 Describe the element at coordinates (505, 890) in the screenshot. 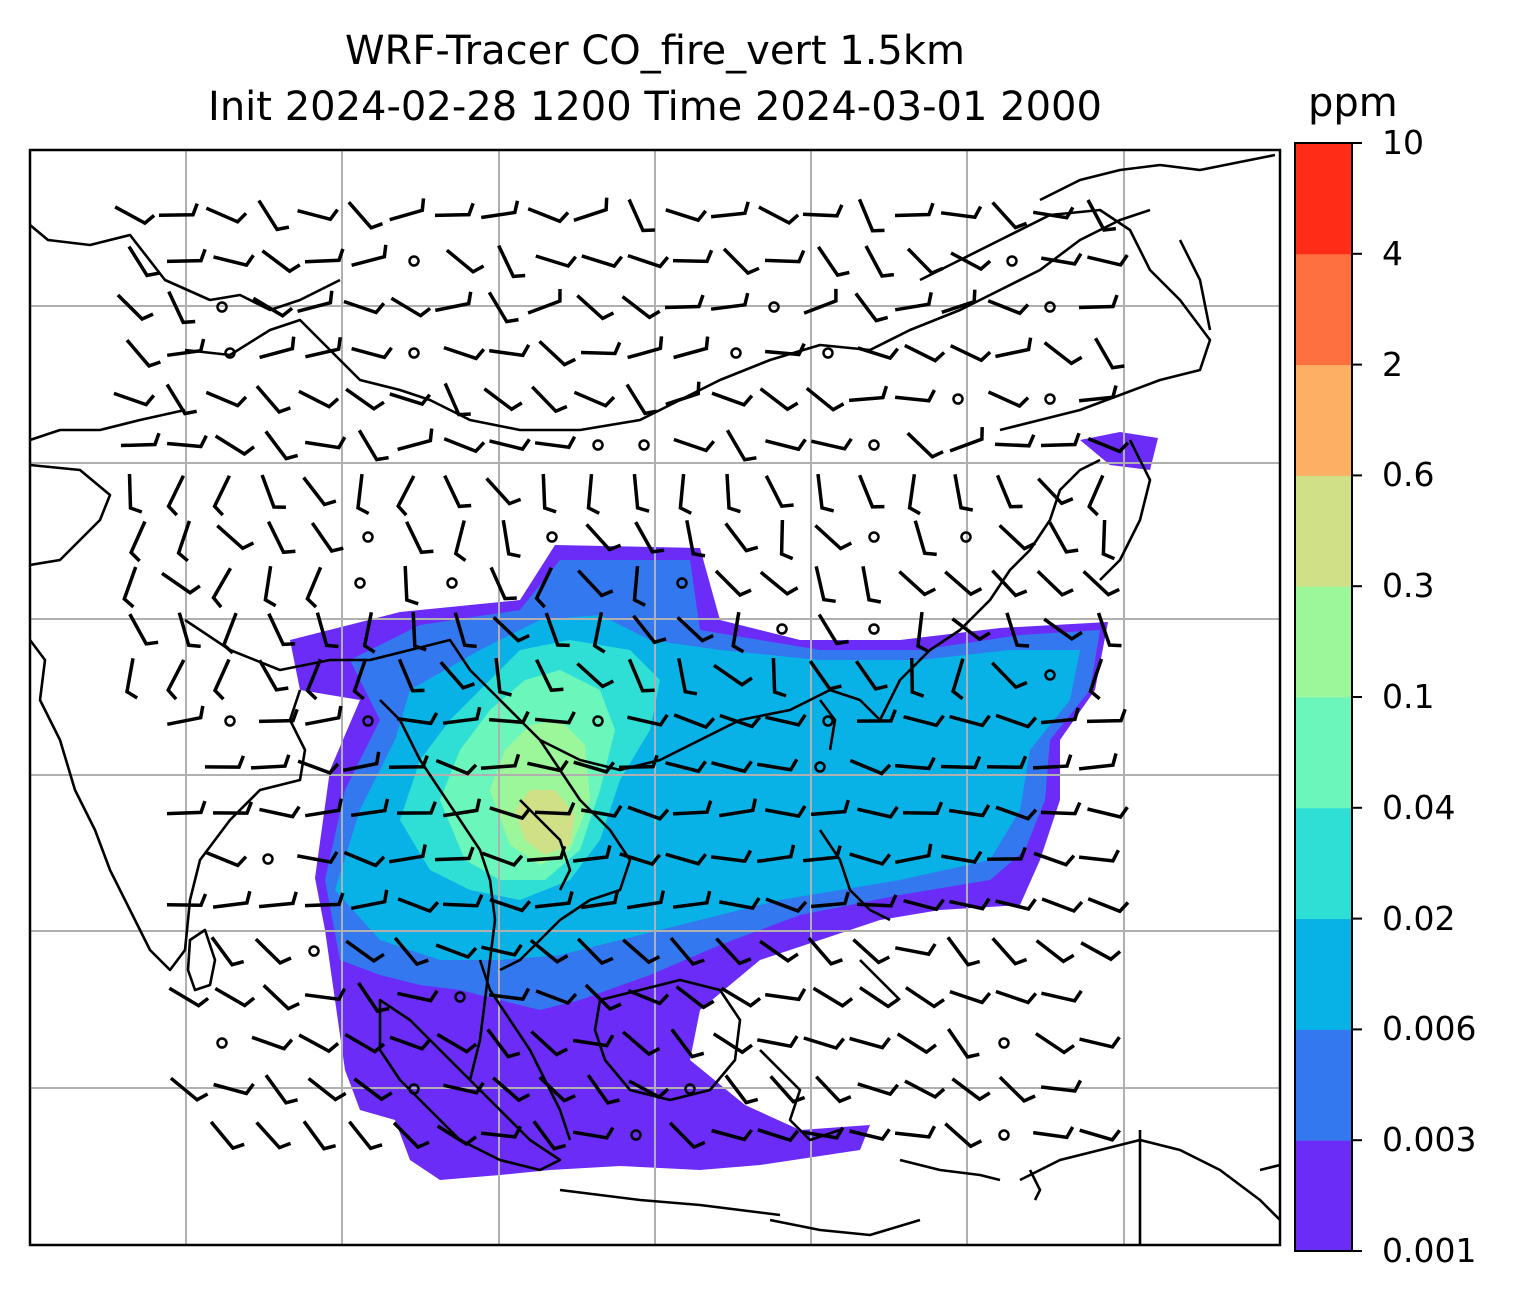

I see `coastline-indochina` at that location.